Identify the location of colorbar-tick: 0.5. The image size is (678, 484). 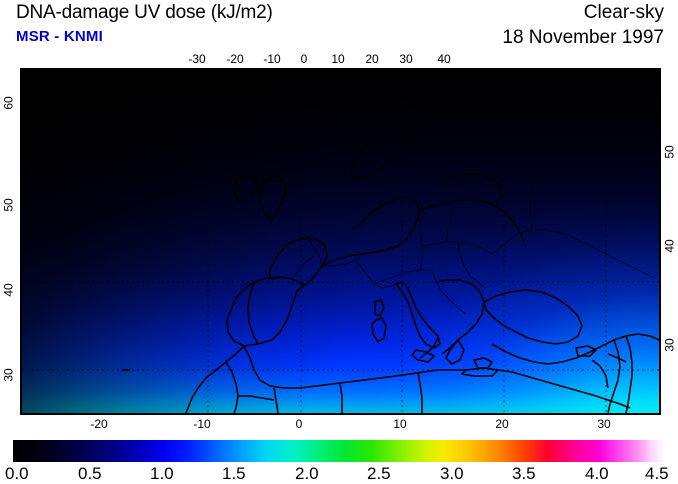
(90, 473).